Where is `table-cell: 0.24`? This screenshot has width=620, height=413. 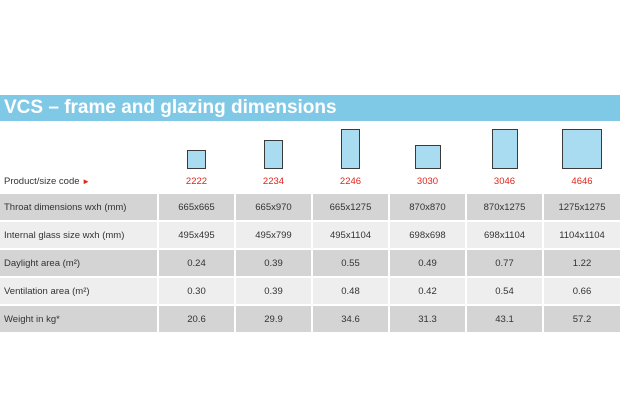
table-cell: 0.24 is located at coordinates (196, 262).